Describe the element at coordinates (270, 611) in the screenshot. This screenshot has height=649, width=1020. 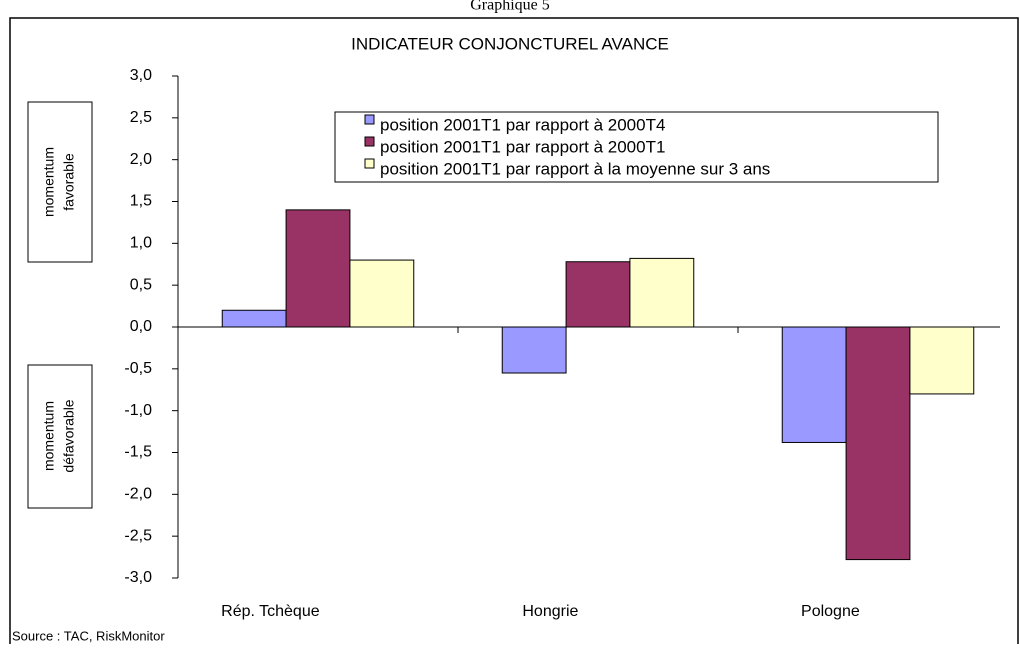
I see `x-tick-label: Rép. Tchèque` at that location.